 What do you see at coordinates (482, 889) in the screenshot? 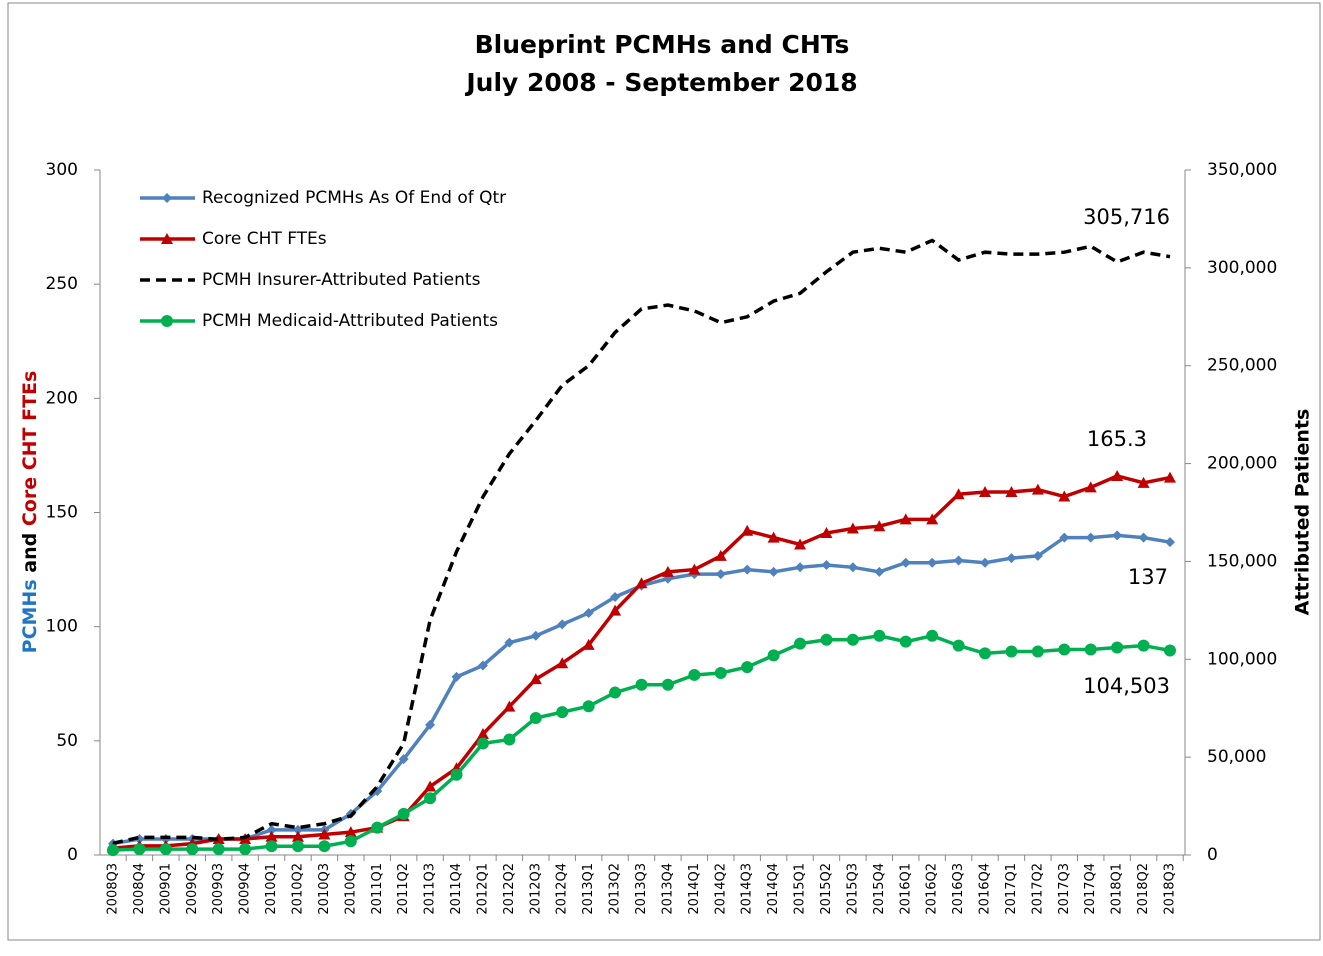
I see `x-tick-label: 2012Q1` at bounding box center [482, 889].